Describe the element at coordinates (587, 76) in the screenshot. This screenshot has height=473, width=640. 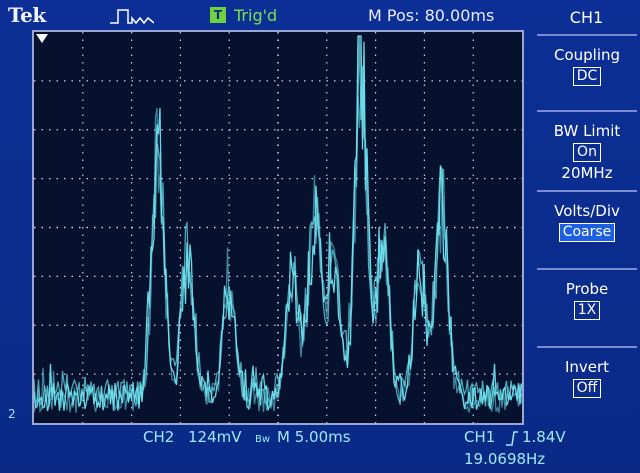
I see `coupling-value: DC` at that location.